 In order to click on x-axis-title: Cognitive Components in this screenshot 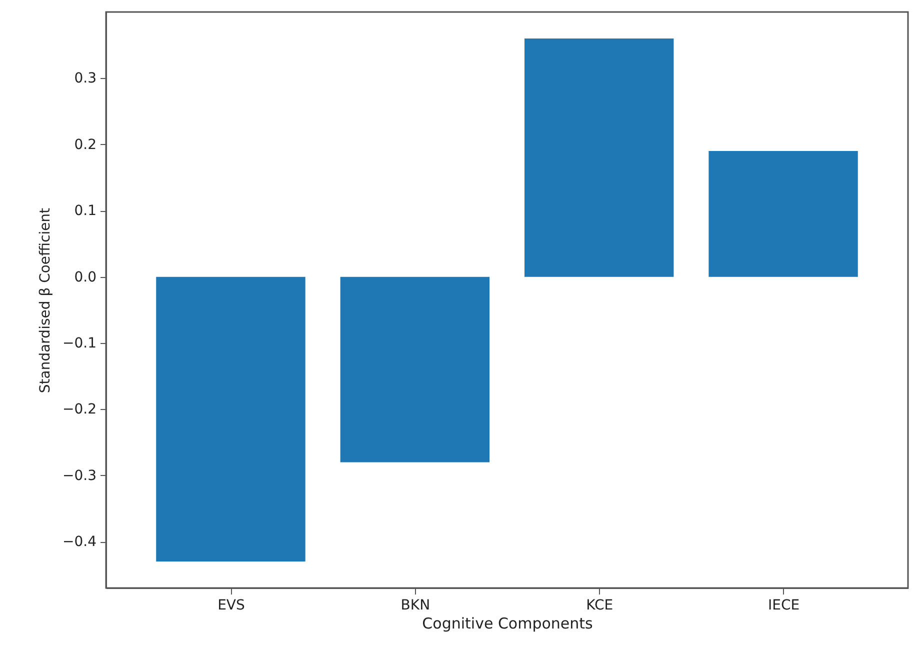, I will do `click(508, 623)`.